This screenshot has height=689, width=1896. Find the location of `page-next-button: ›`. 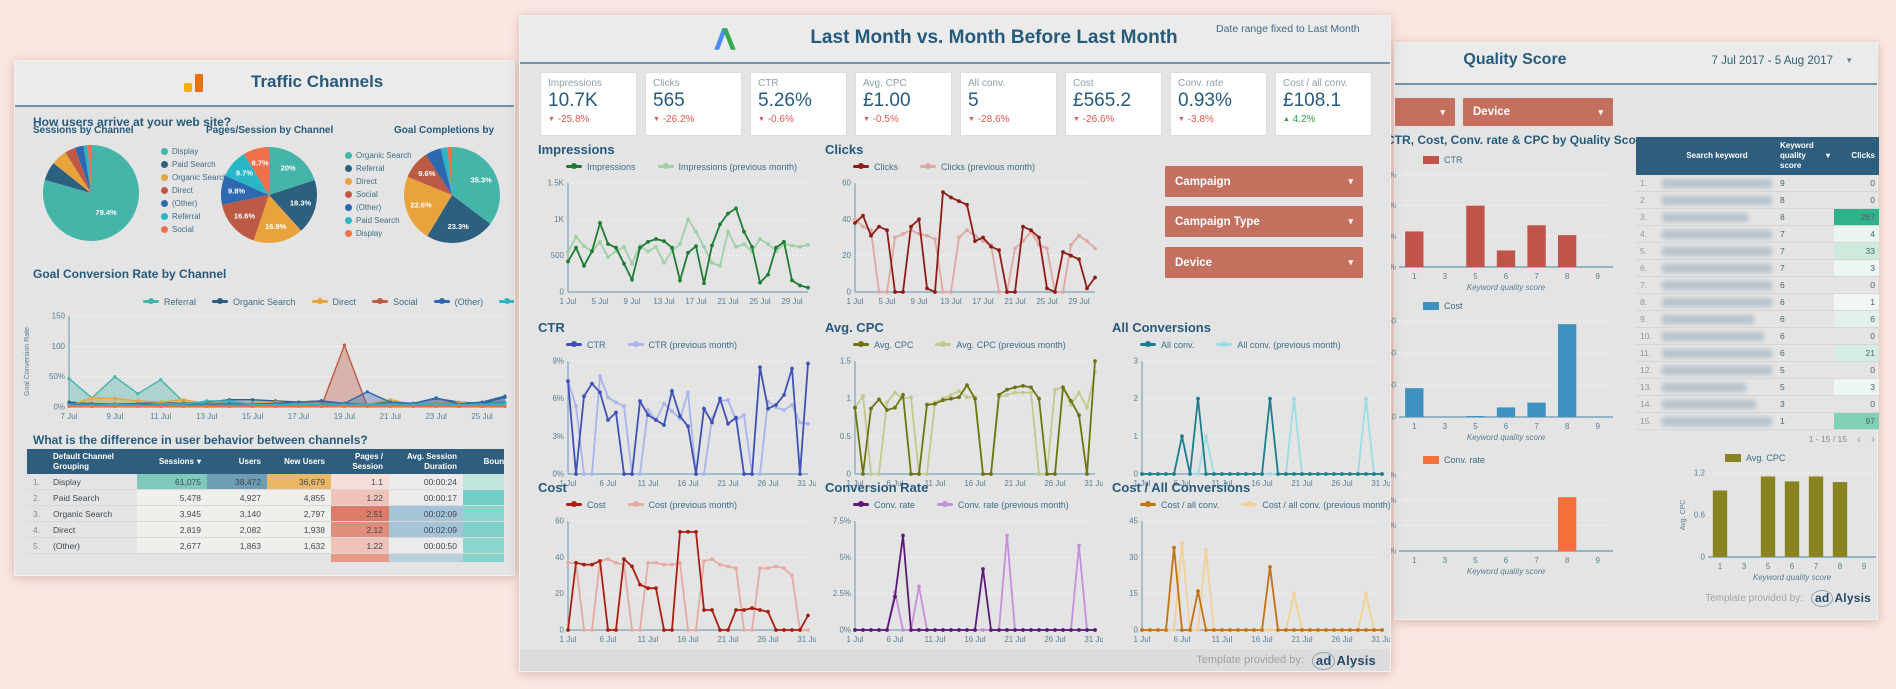

page-next-button: › is located at coordinates (1873, 439).